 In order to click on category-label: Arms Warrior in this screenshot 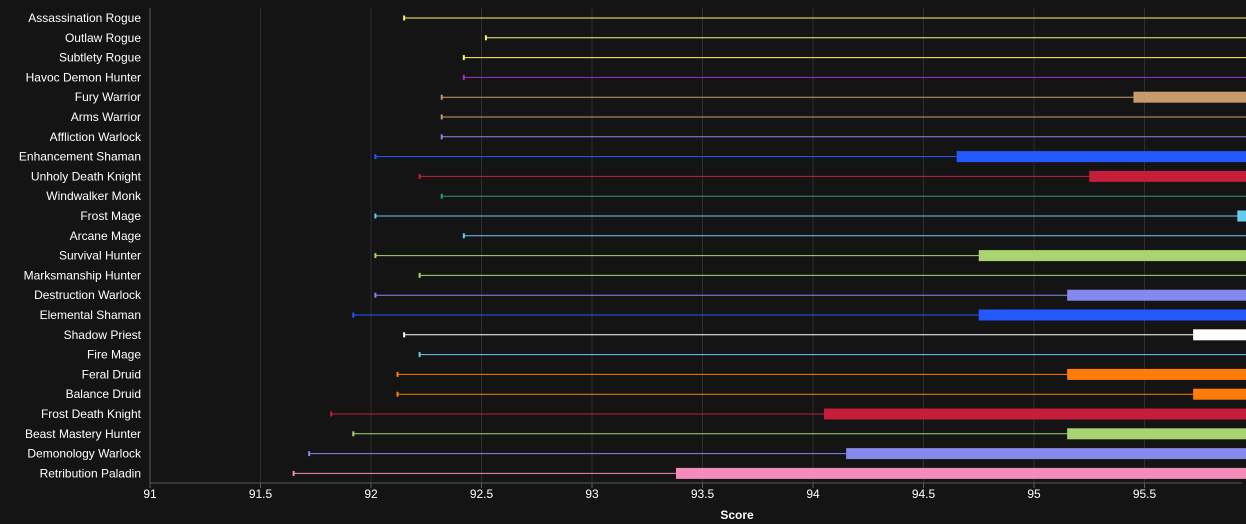, I will do `click(106, 117)`.